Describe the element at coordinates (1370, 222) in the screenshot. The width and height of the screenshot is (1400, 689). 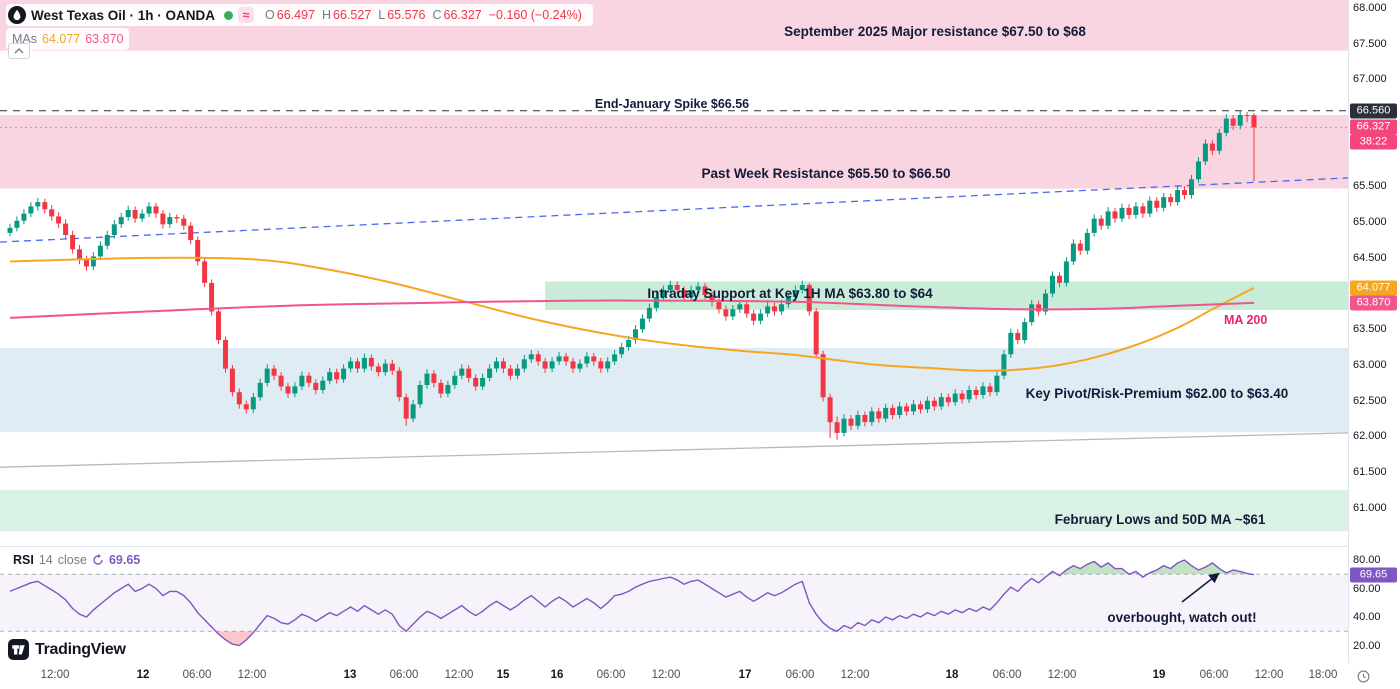
I see `price-axis-label: 65.000` at that location.